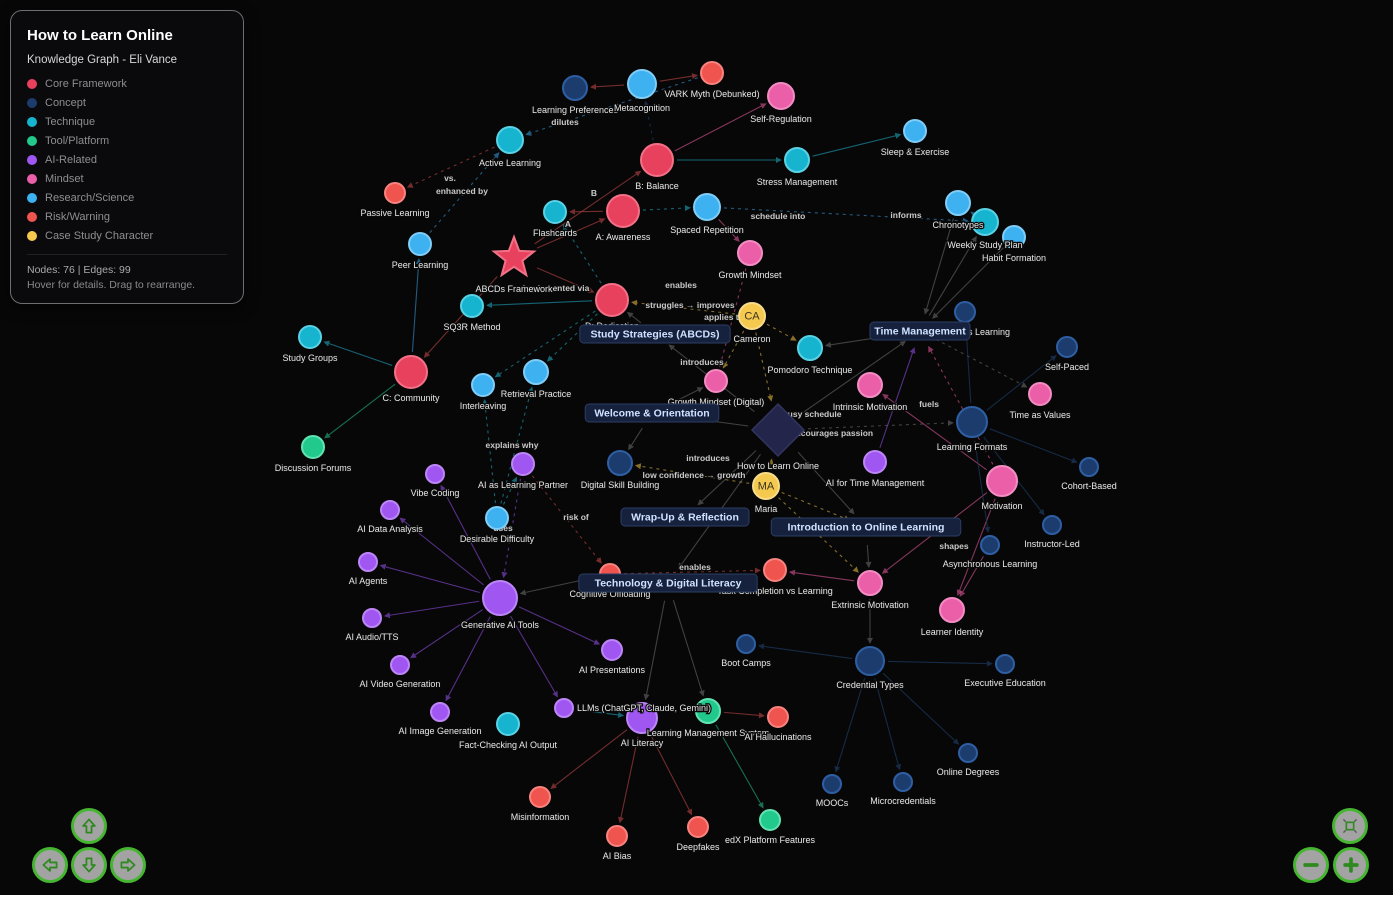 The image size is (1400, 900). What do you see at coordinates (870, 583) in the screenshot?
I see `graph-node-extrinsic-motivation` at bounding box center [870, 583].